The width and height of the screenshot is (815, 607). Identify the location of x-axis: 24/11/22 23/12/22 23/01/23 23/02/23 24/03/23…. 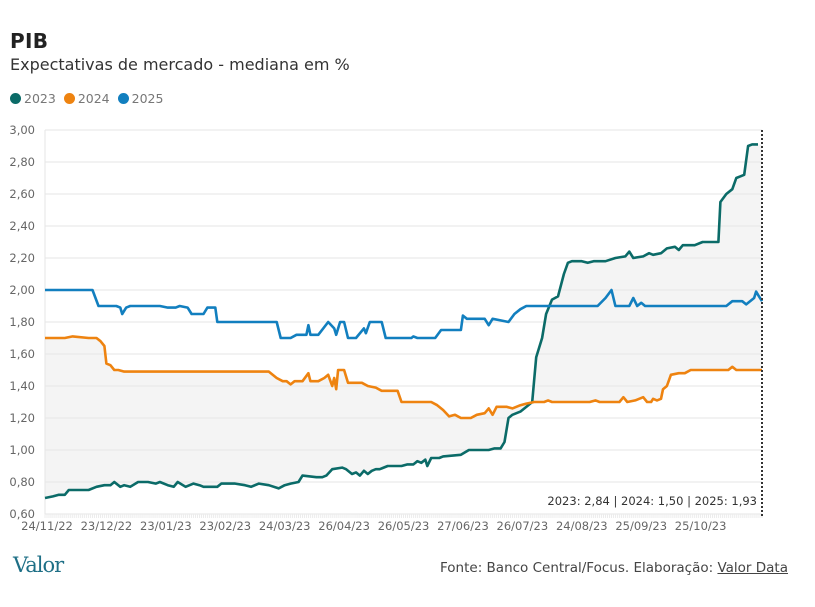
(392, 523).